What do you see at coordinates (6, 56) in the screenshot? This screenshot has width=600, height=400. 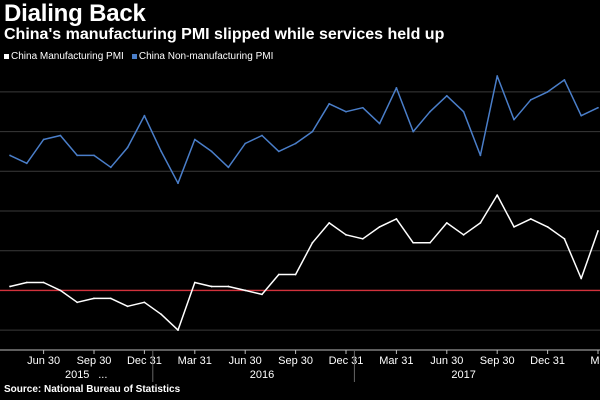 I see `legend-swatch-manufacturing` at bounding box center [6, 56].